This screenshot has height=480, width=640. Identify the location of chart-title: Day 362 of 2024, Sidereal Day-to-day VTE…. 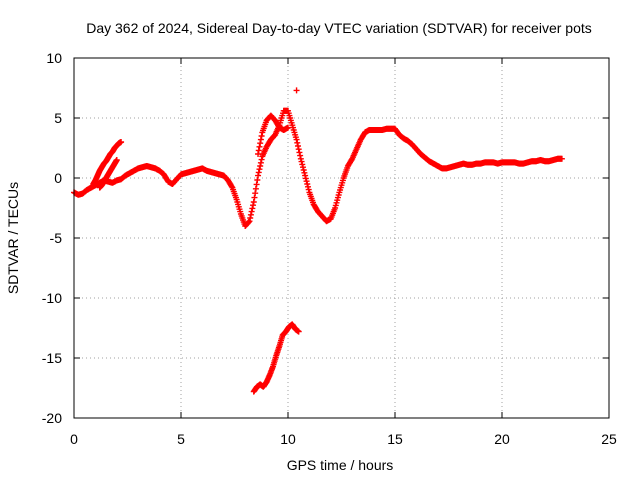
(339, 28).